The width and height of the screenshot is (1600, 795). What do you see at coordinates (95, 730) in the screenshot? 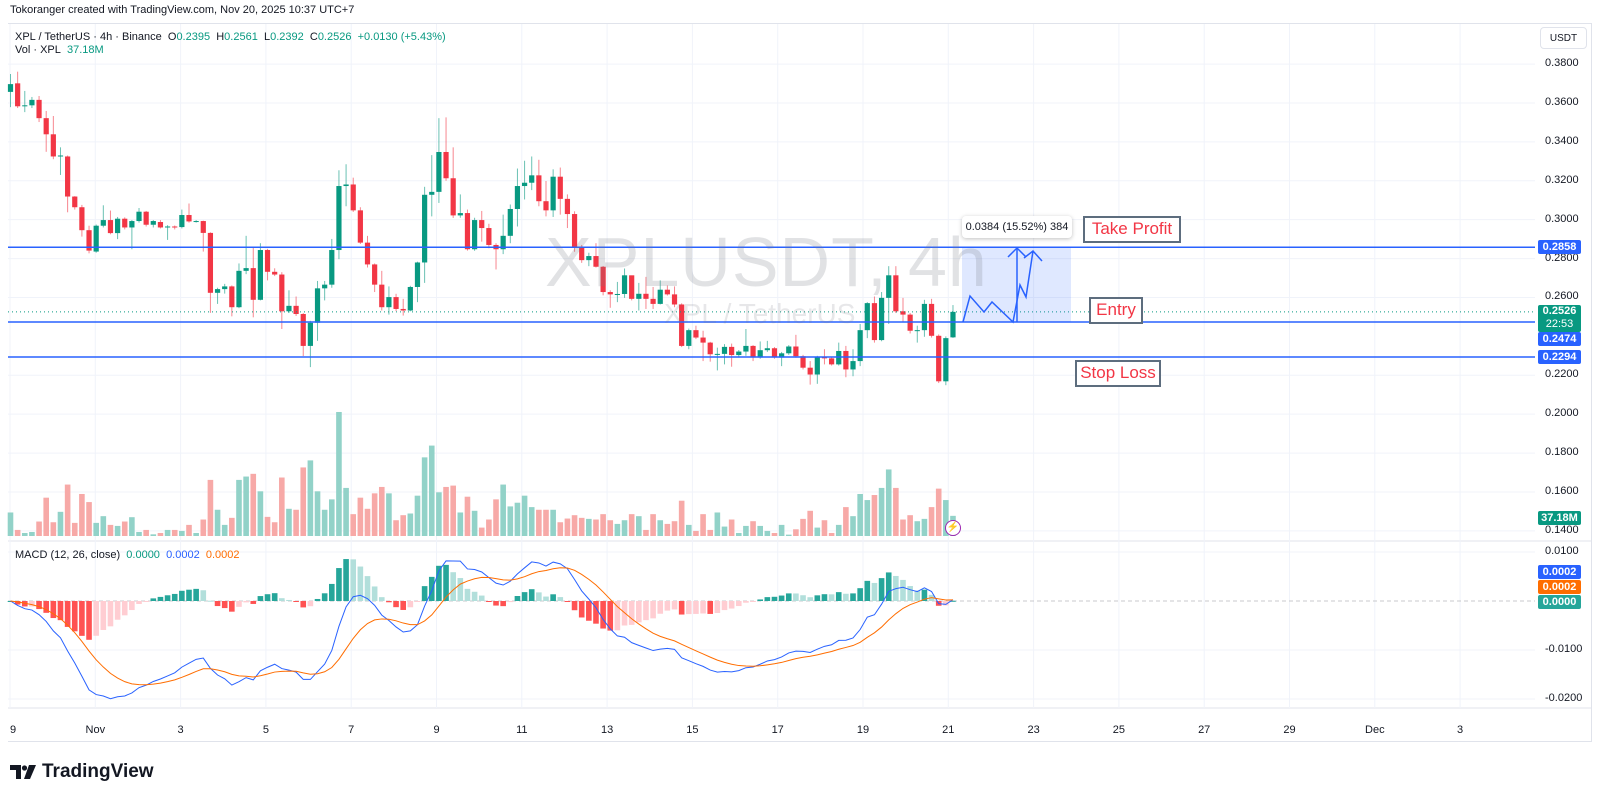
I see `date-tick-label: Nov` at bounding box center [95, 730].